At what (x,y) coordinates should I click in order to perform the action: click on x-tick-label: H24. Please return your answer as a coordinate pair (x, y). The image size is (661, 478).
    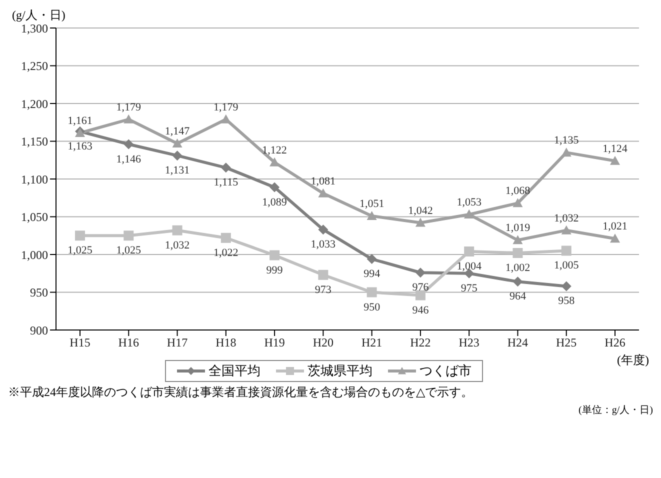
    Looking at the image, I should click on (517, 343).